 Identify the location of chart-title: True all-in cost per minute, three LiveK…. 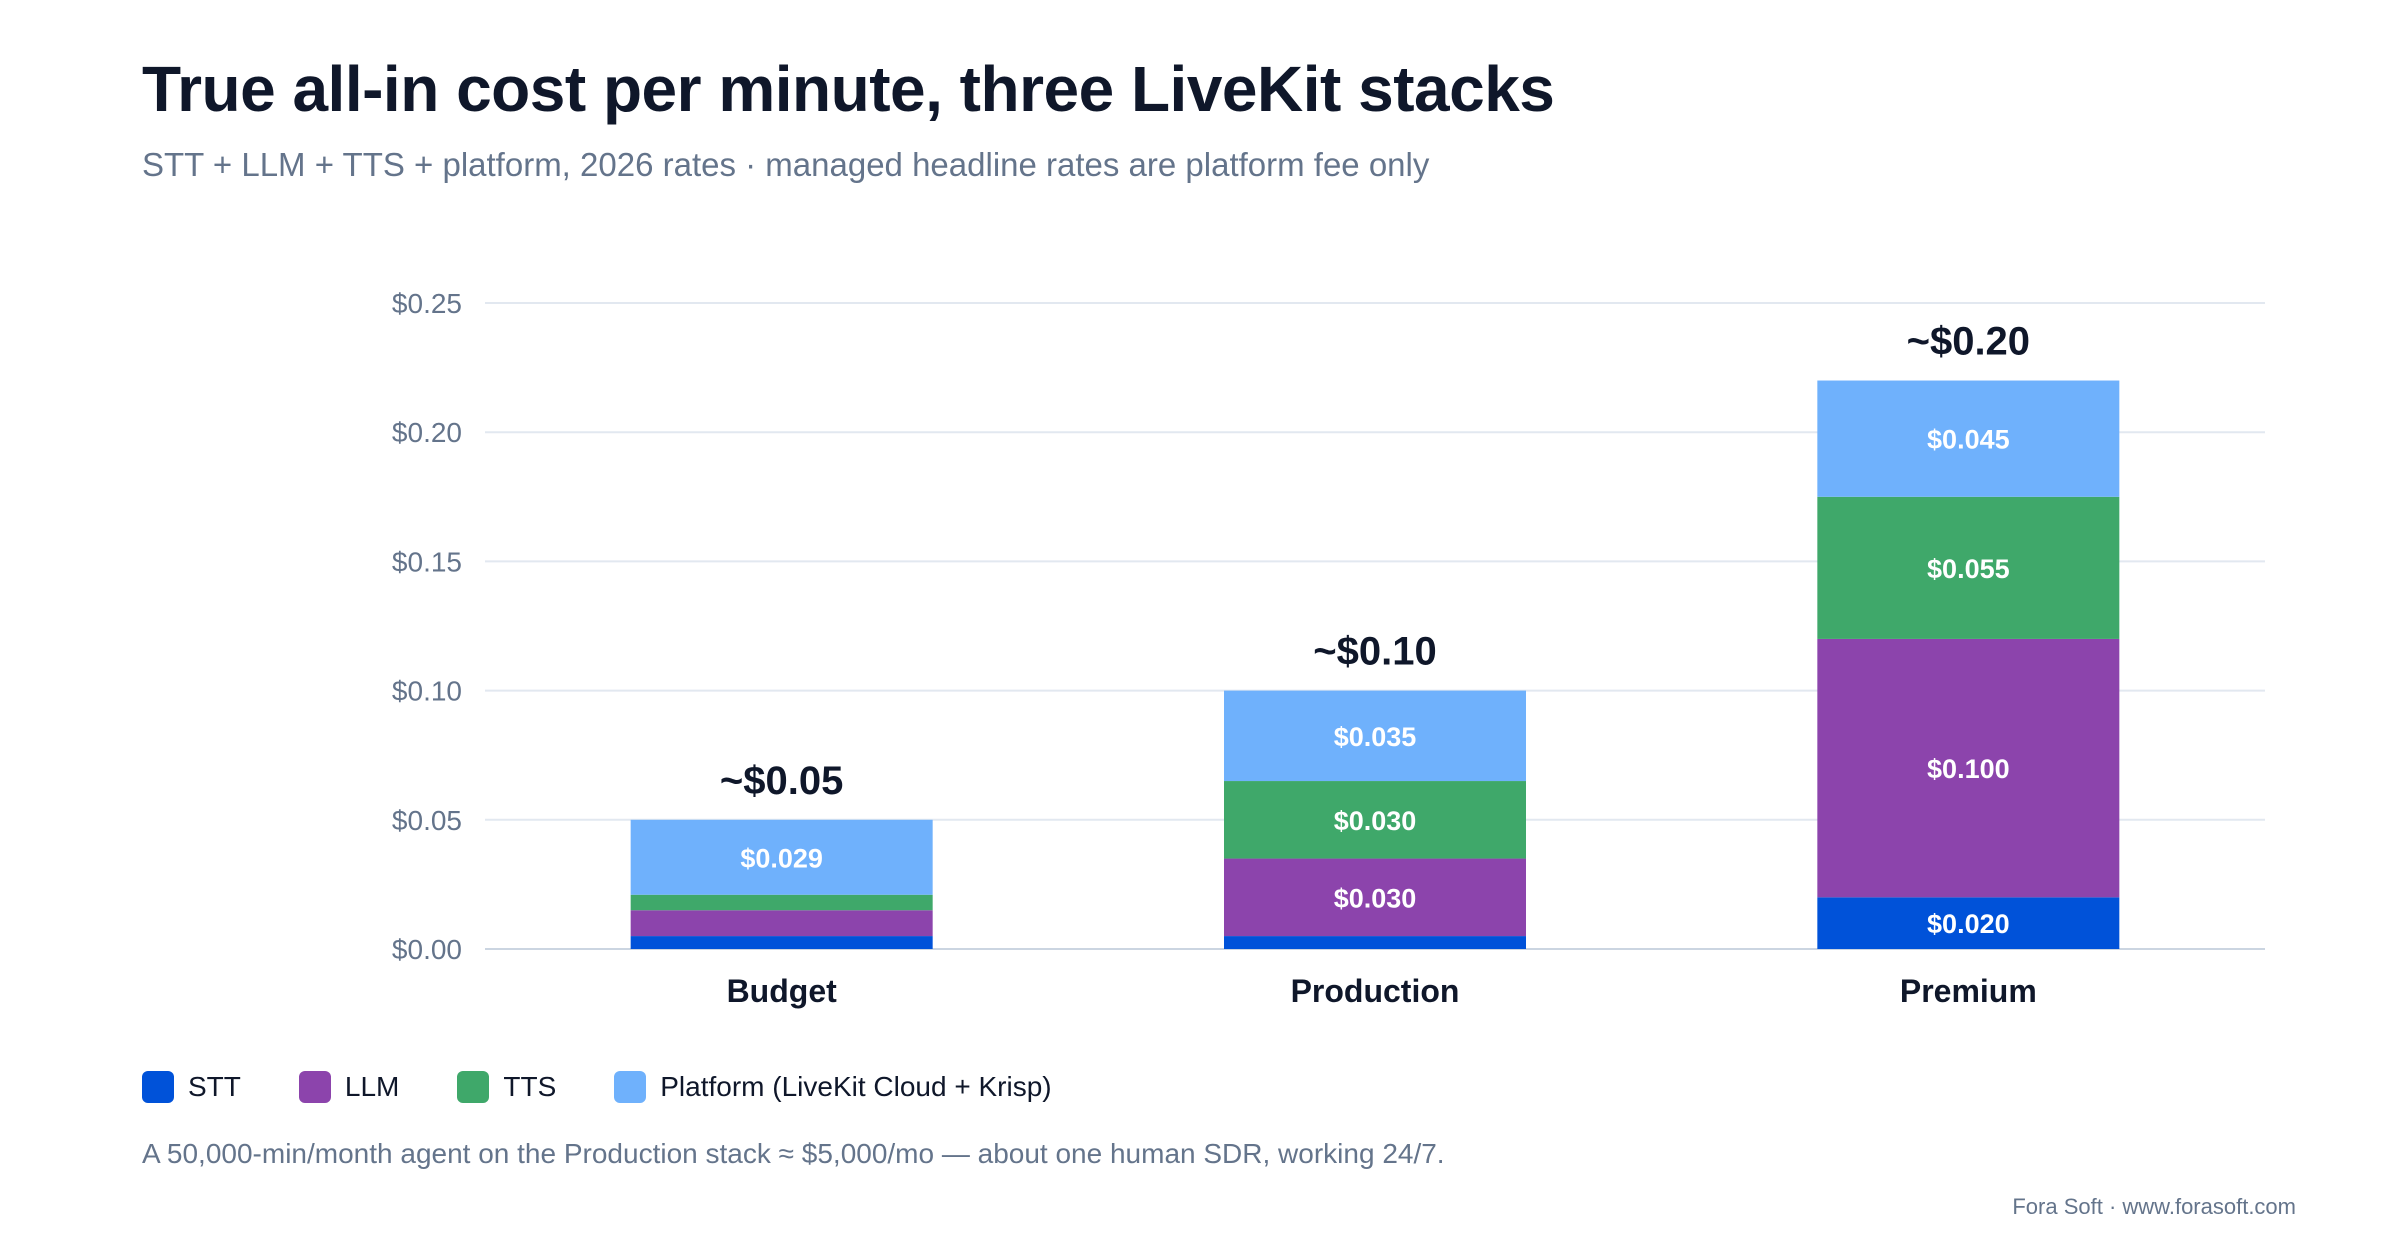
(848, 89).